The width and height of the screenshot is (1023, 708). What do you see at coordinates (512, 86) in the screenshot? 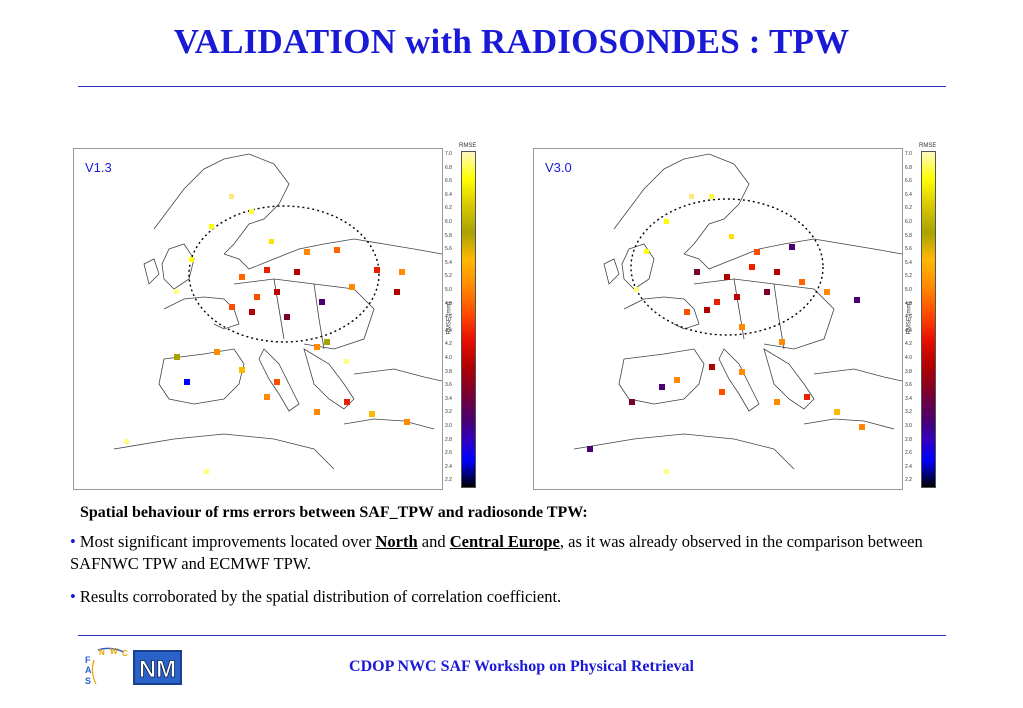
I see `title-divider` at bounding box center [512, 86].